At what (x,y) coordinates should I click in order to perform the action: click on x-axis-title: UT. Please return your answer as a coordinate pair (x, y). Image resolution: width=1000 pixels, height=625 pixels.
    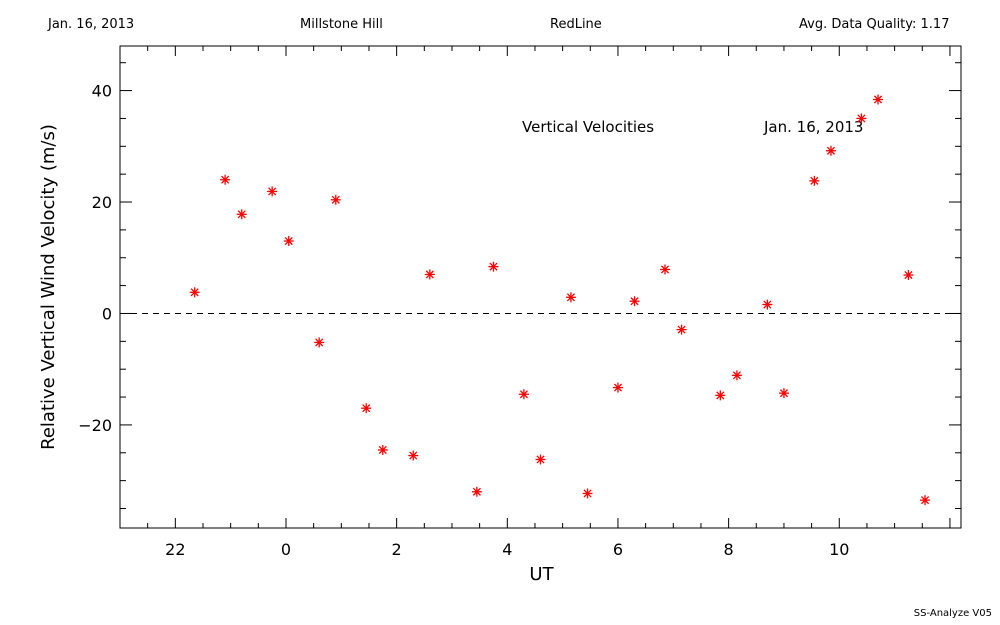
    Looking at the image, I should click on (541, 574).